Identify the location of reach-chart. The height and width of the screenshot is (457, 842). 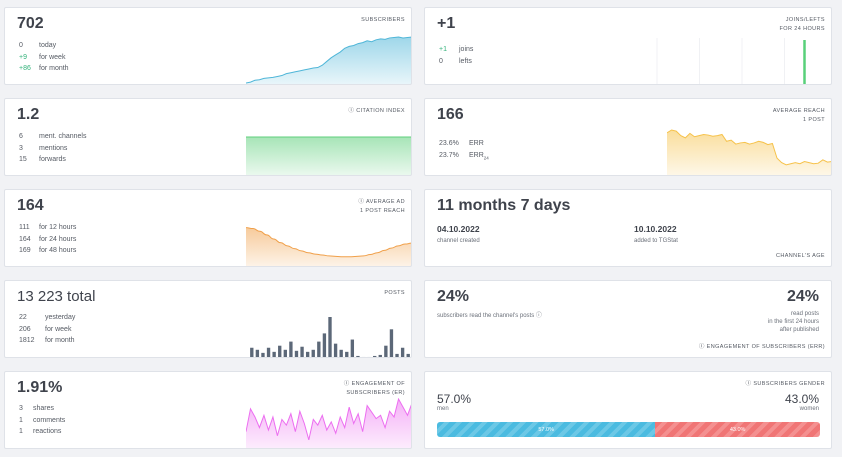
(749, 152).